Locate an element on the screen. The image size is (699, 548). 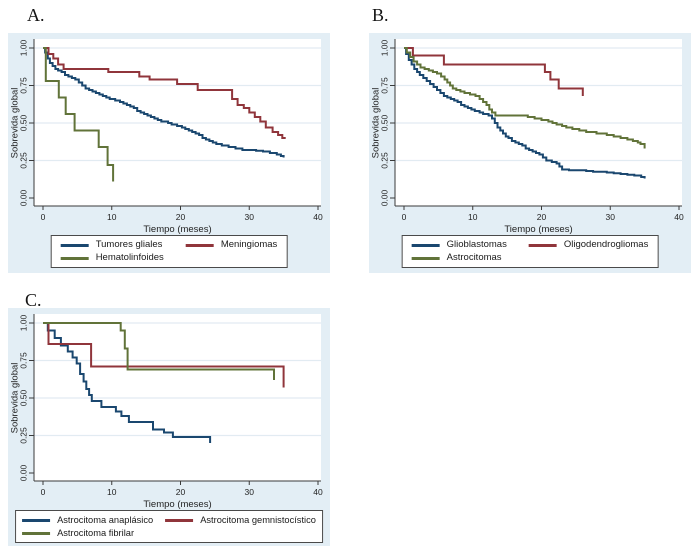
legend-item: Astrocitoma gemnistocístico is located at coordinates (240, 520).